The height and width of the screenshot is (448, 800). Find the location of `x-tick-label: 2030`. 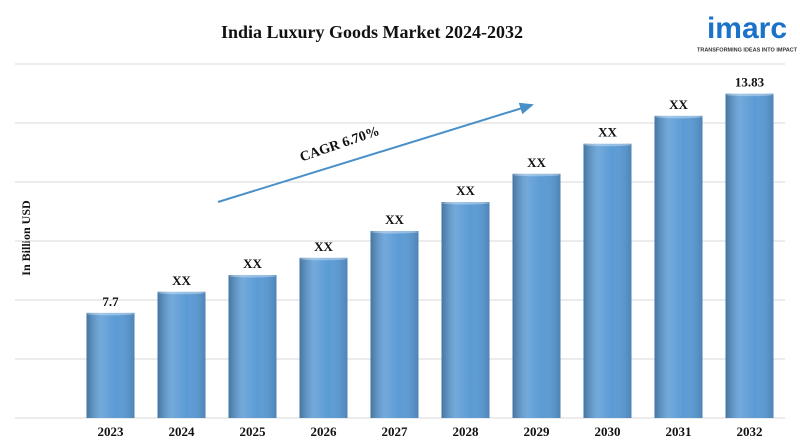

x-tick-label: 2030 is located at coordinates (608, 431).